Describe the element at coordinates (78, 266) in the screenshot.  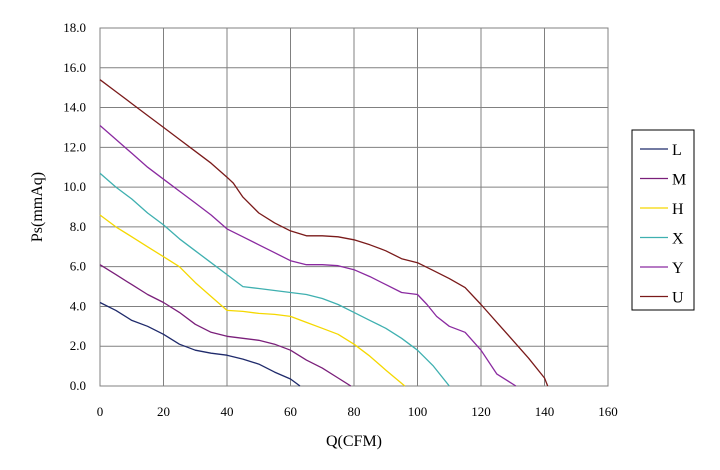
I see `y-tick-label: 6.0` at that location.